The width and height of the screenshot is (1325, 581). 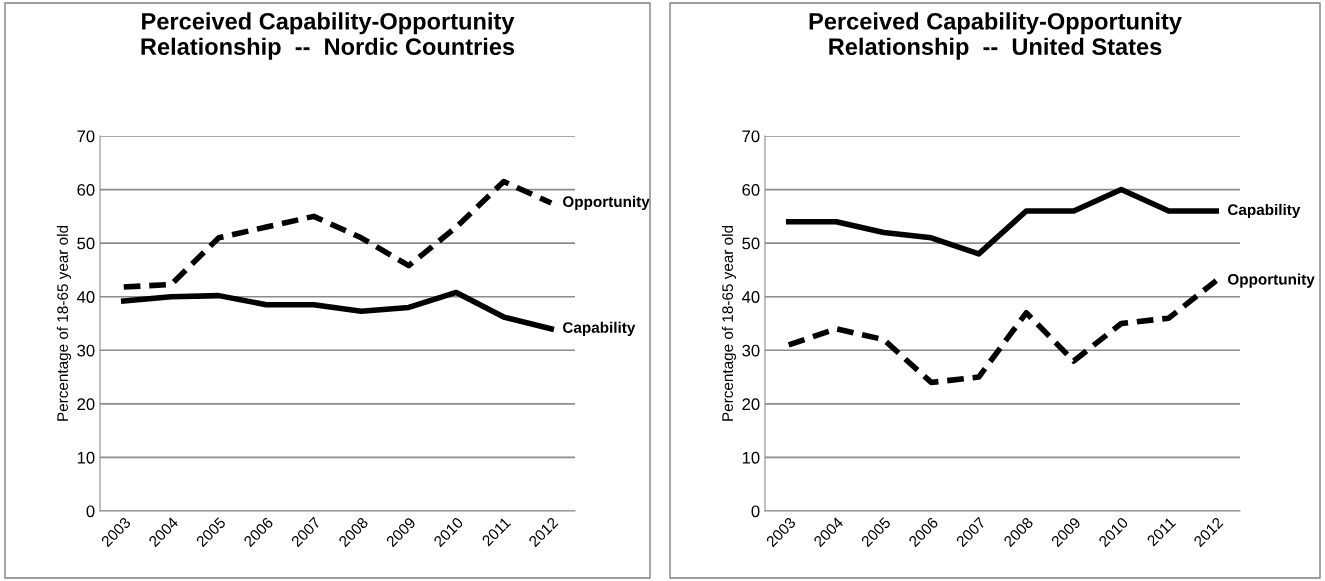 I want to click on chart-title: Perceived Capability-Opportunity Relationship -- United States, so click(x=995, y=36).